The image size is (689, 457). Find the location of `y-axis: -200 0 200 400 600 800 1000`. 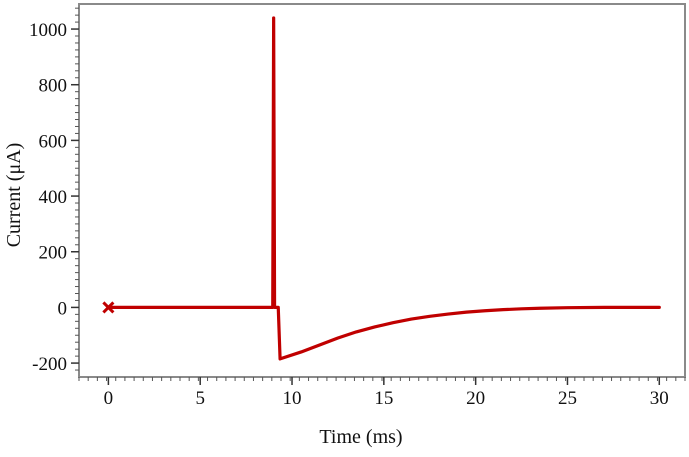

y-axis: -200 0 200 400 600 800 1000 is located at coordinates (54, 191).